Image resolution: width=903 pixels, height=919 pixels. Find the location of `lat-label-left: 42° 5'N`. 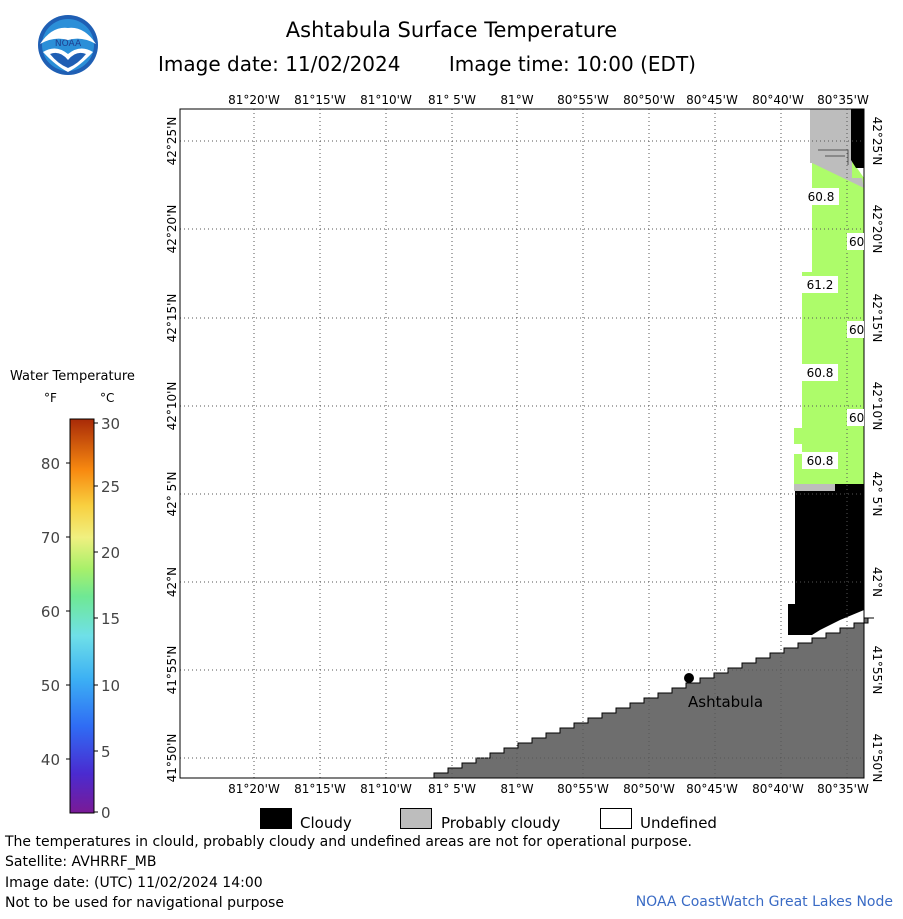

lat-label-left: 42° 5'N is located at coordinates (172, 494).